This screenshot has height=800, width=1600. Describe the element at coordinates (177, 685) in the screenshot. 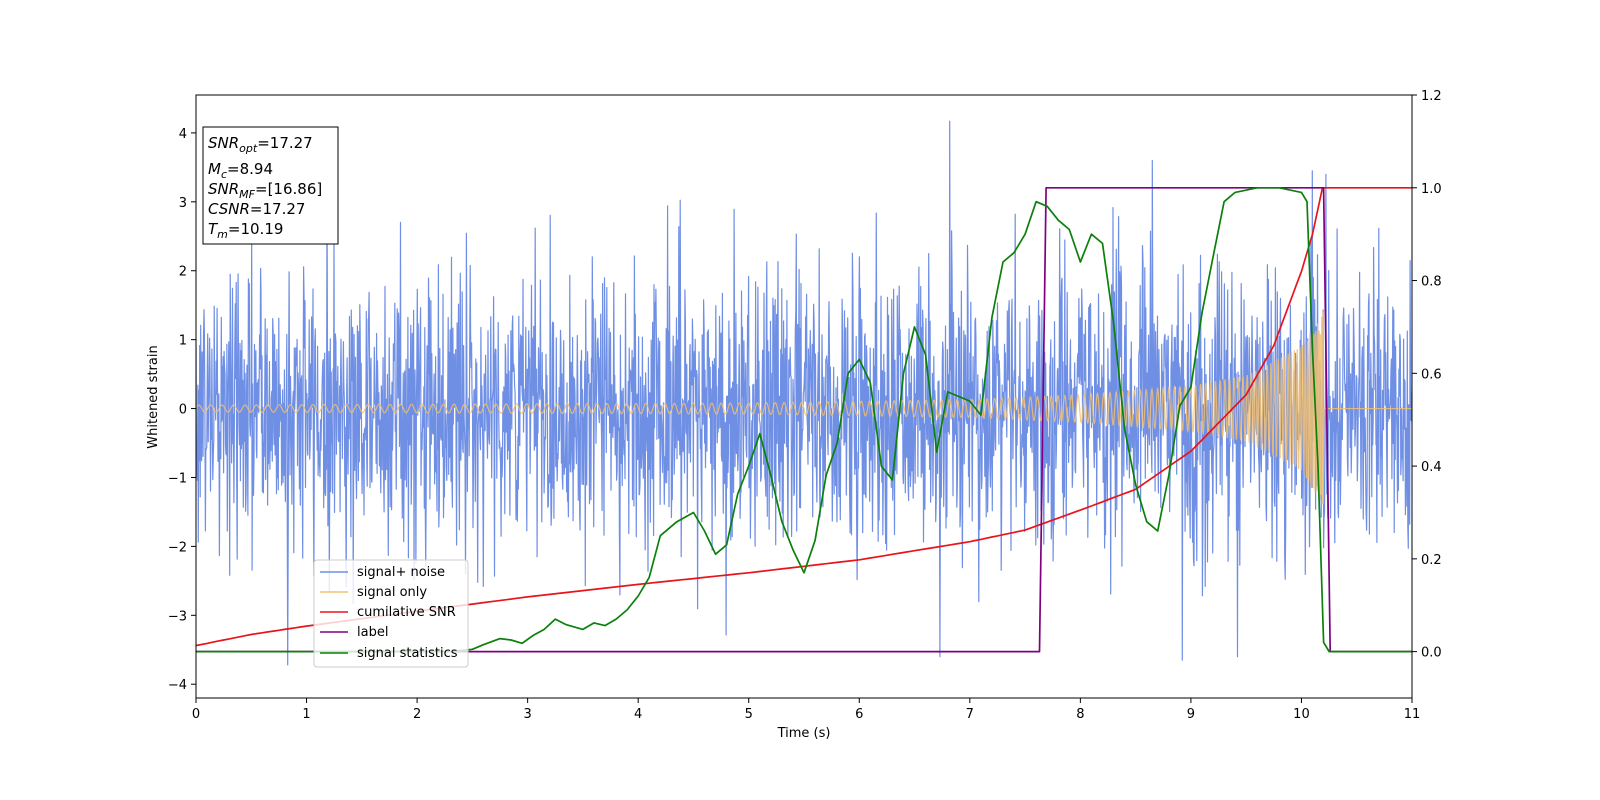

I see `y-tick-label: −4` at that location.